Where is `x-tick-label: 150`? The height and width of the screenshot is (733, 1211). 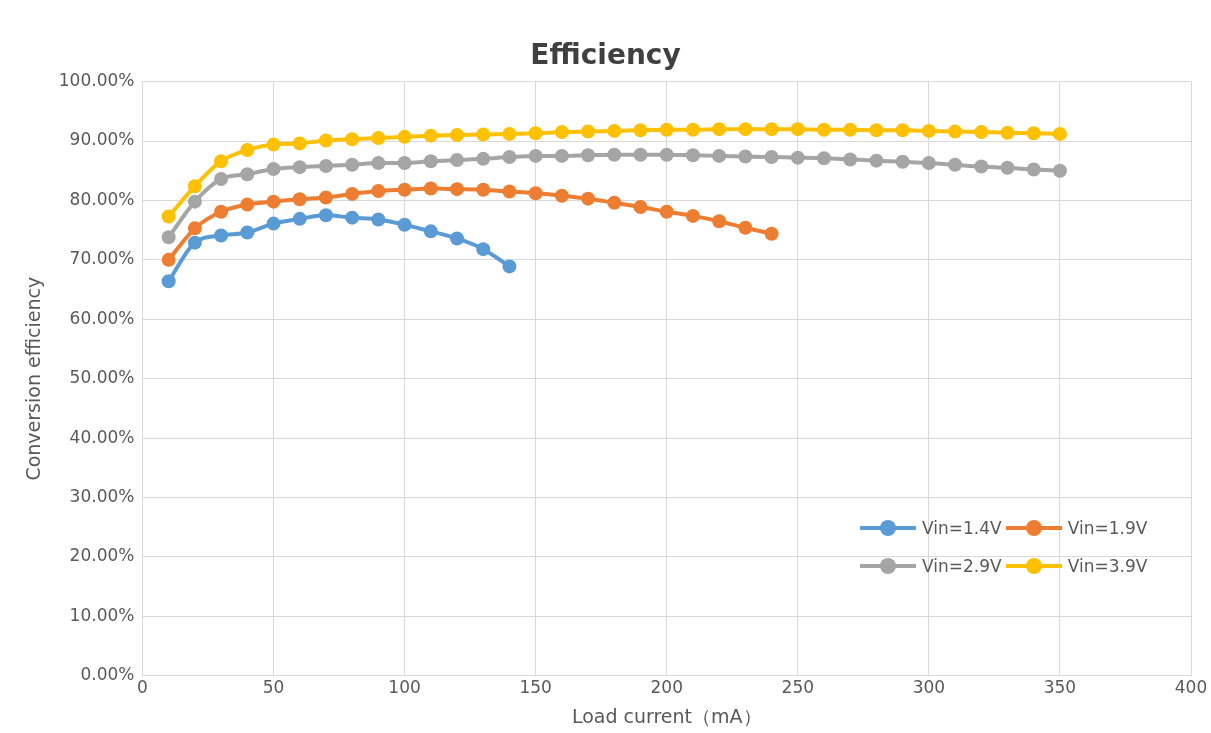
x-tick-label: 150 is located at coordinates (535, 687).